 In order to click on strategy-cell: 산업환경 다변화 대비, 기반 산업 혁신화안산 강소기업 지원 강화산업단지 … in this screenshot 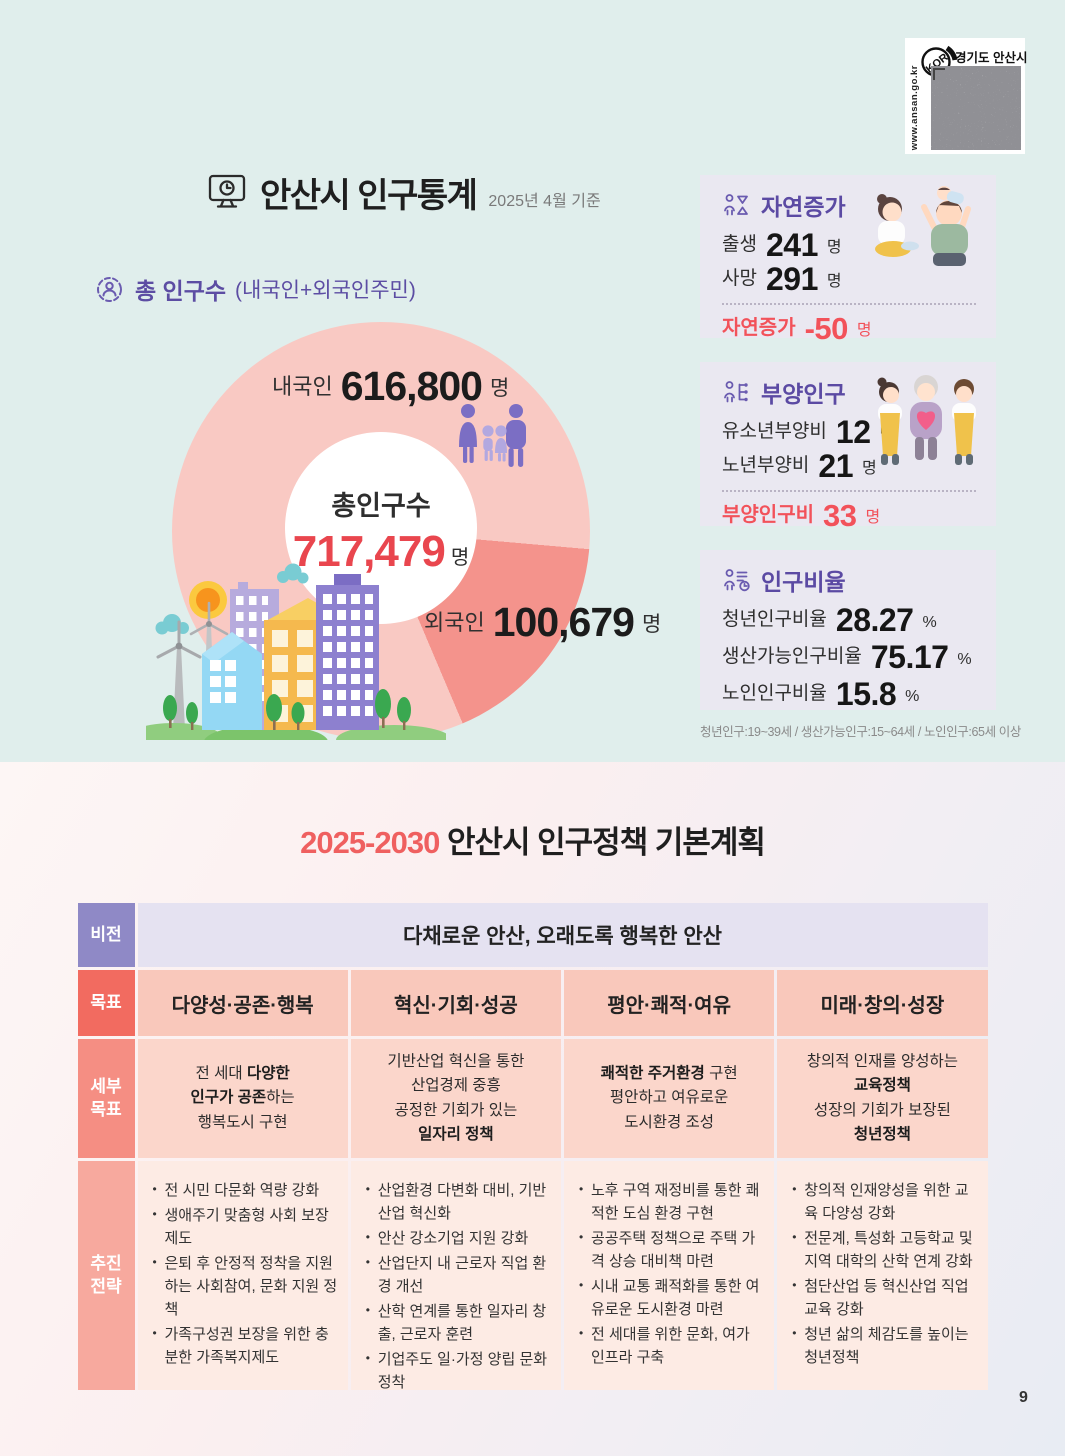, I will do `click(455, 1276)`.